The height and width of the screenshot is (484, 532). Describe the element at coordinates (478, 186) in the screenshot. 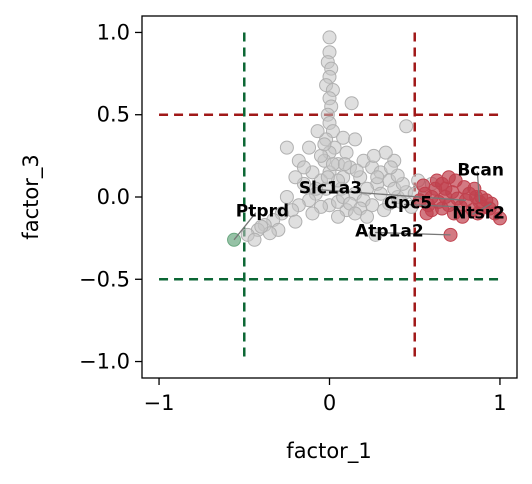

I see `connector-bcan` at that location.